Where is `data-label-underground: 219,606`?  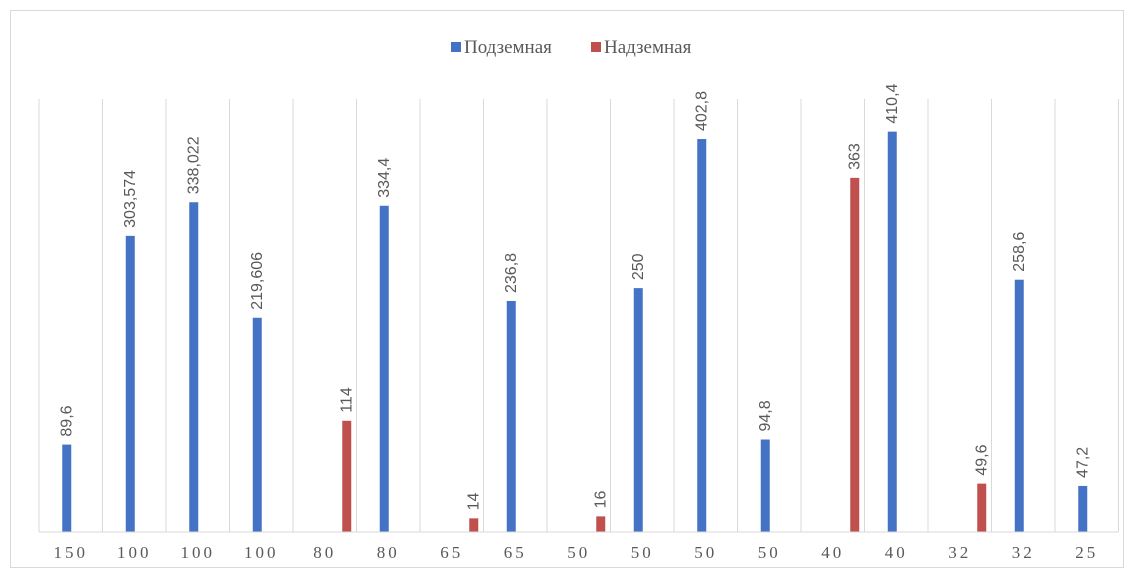 data-label-underground: 219,606 is located at coordinates (257, 281).